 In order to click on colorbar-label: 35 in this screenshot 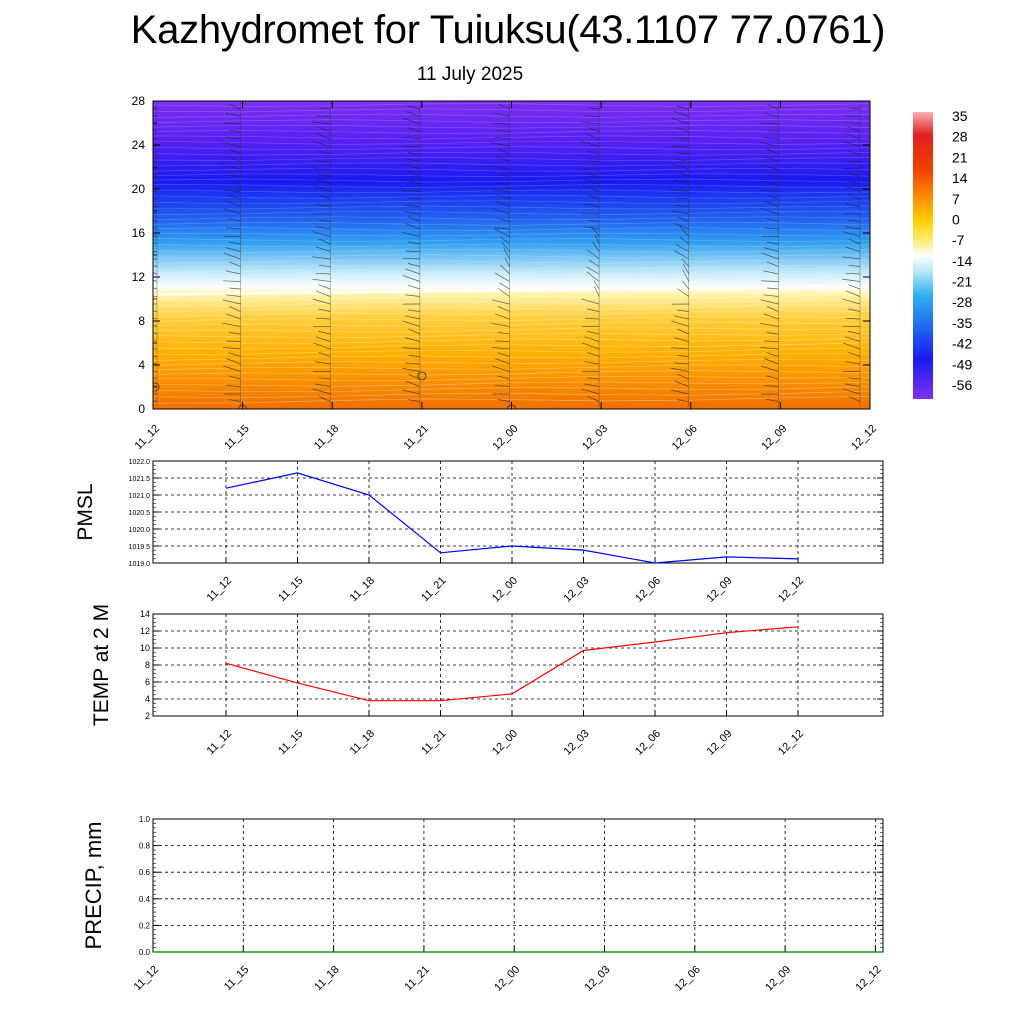, I will do `click(960, 116)`.